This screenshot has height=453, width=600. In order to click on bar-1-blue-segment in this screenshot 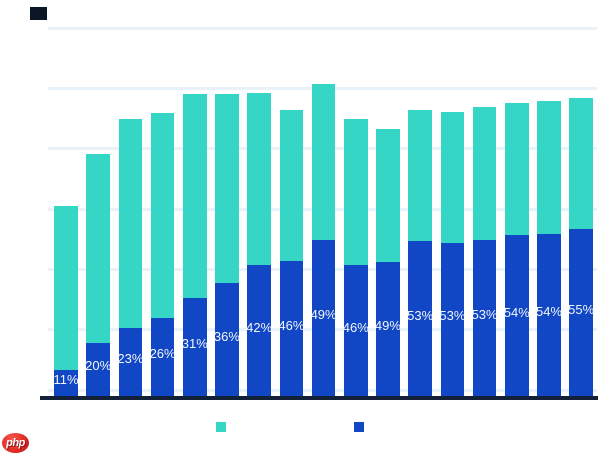, I will do `click(66, 382)`.